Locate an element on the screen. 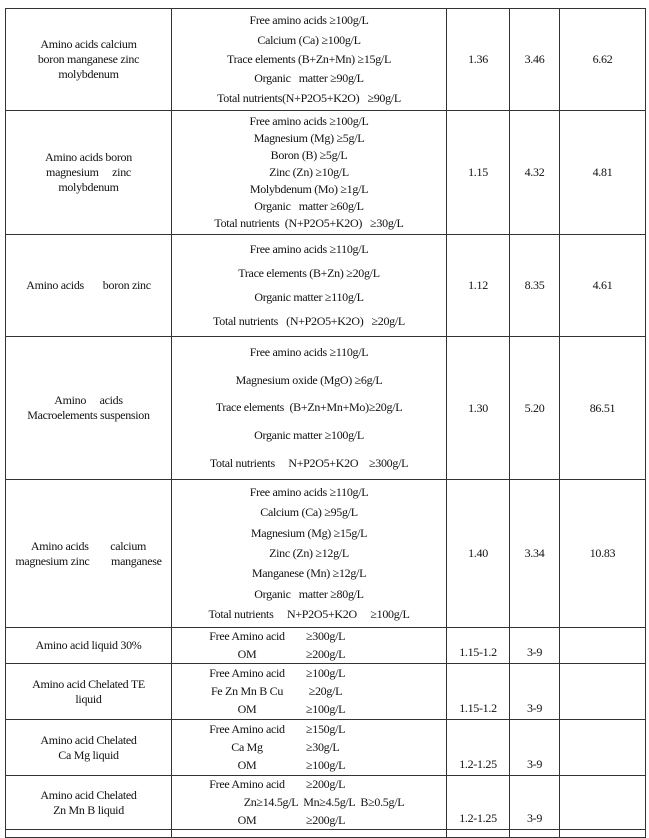 The width and height of the screenshot is (649, 838). value-1-cell: 1.15-1.2 is located at coordinates (478, 645).